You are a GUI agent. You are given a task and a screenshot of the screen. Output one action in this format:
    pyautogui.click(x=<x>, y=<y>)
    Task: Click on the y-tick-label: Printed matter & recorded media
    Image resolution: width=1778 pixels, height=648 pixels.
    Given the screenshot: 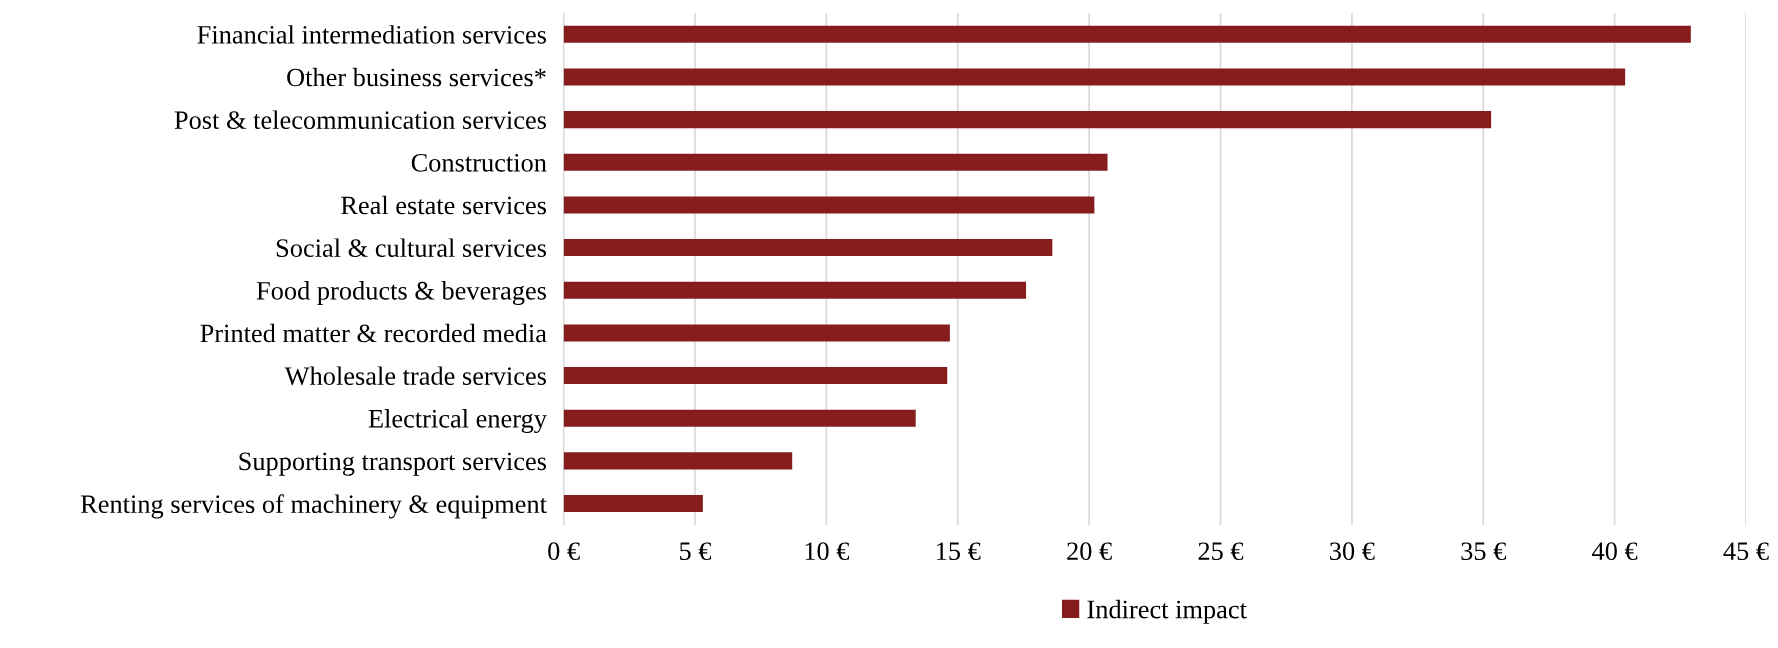 What is the action you would take?
    pyautogui.click(x=373, y=333)
    